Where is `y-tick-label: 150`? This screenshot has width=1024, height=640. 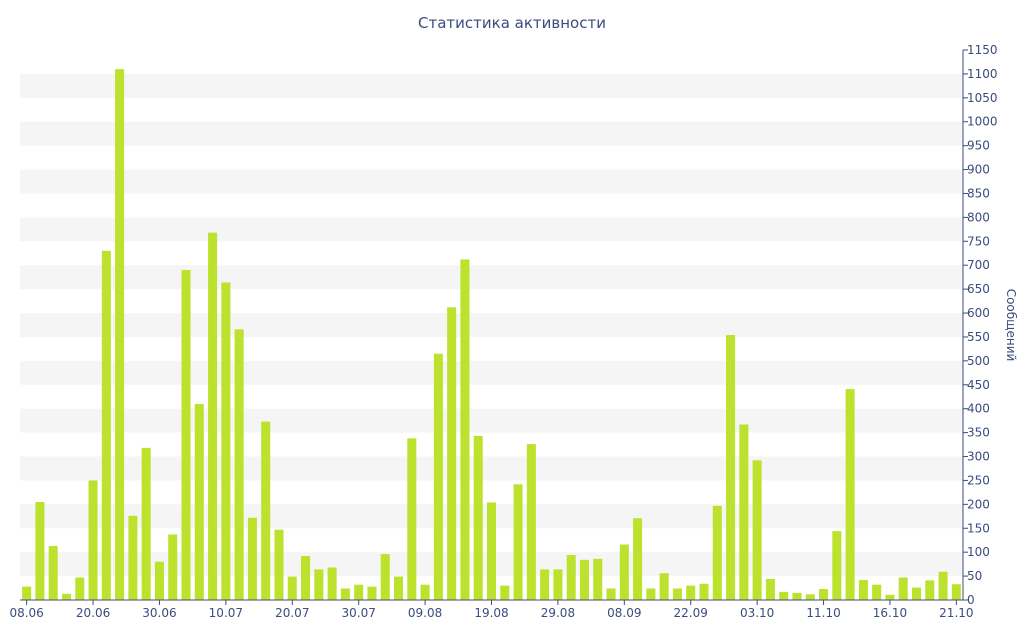 y-tick-label: 150 is located at coordinates (978, 528).